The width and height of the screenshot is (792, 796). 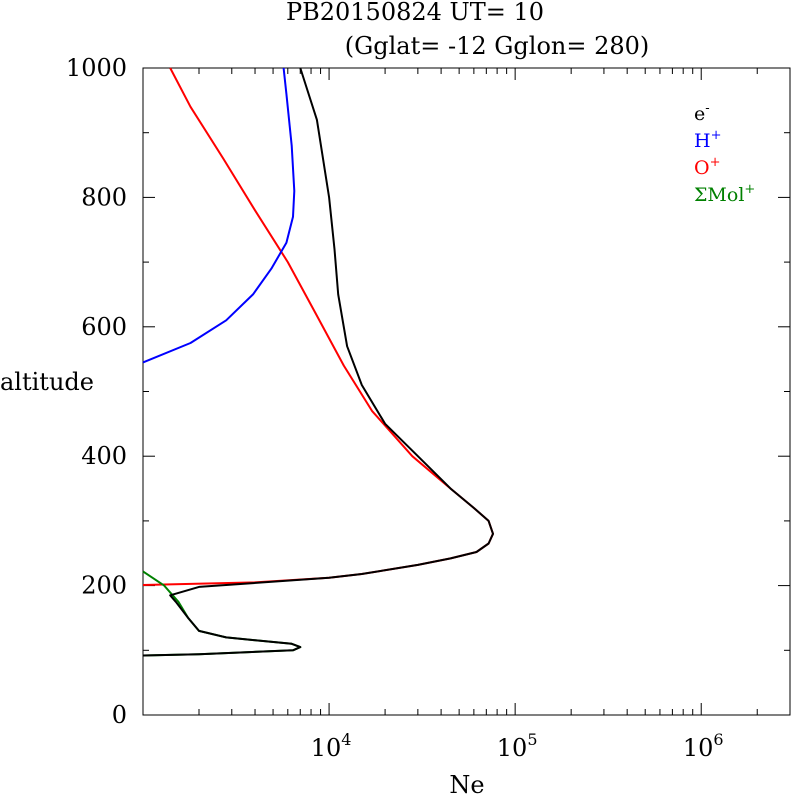 What do you see at coordinates (104, 456) in the screenshot?
I see `y-tick-label: 400` at bounding box center [104, 456].